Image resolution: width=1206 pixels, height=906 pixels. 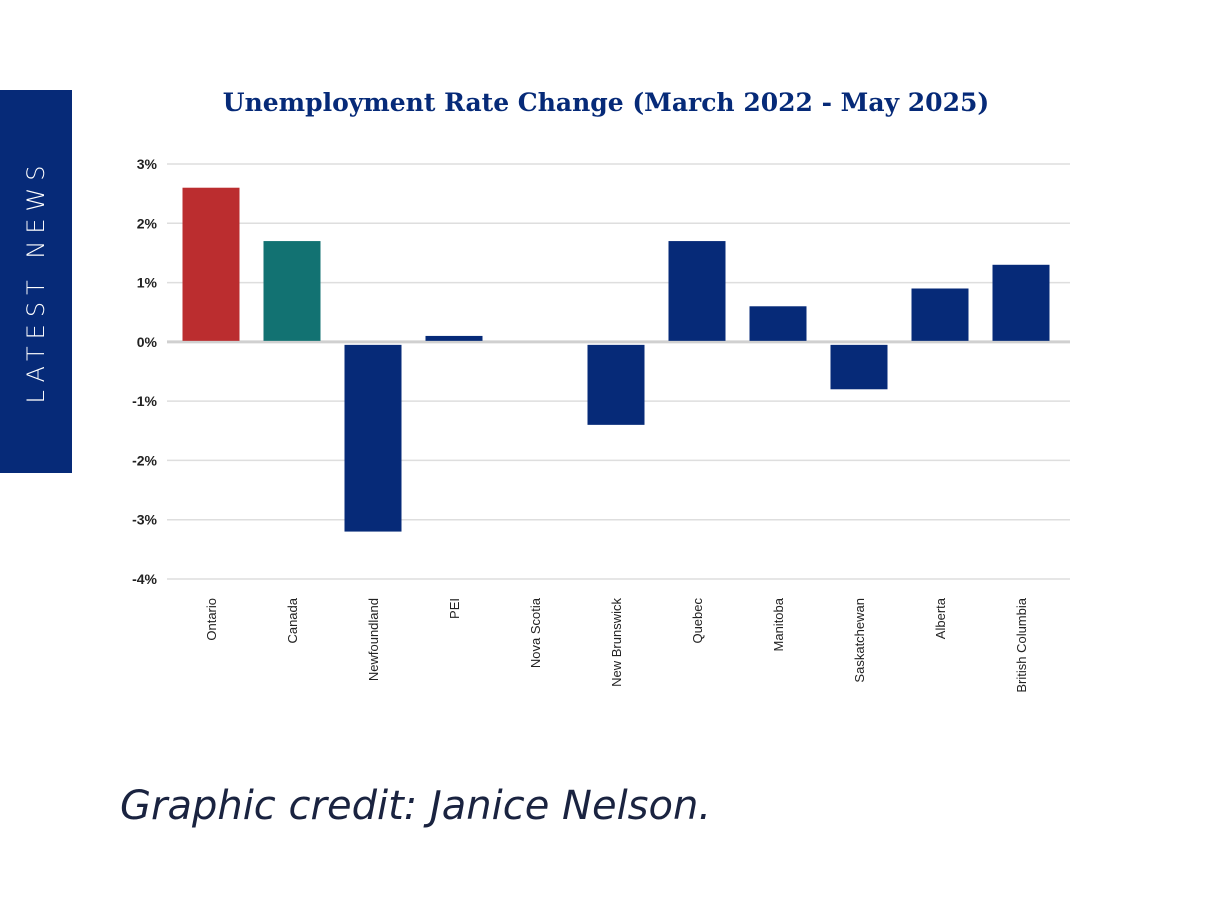 What do you see at coordinates (292, 620) in the screenshot?
I see `x-tick-label: Canada` at bounding box center [292, 620].